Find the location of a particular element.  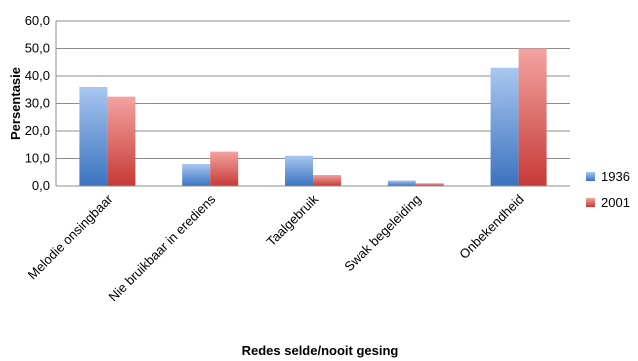

y-tick-label: 30,0 is located at coordinates (37, 103).